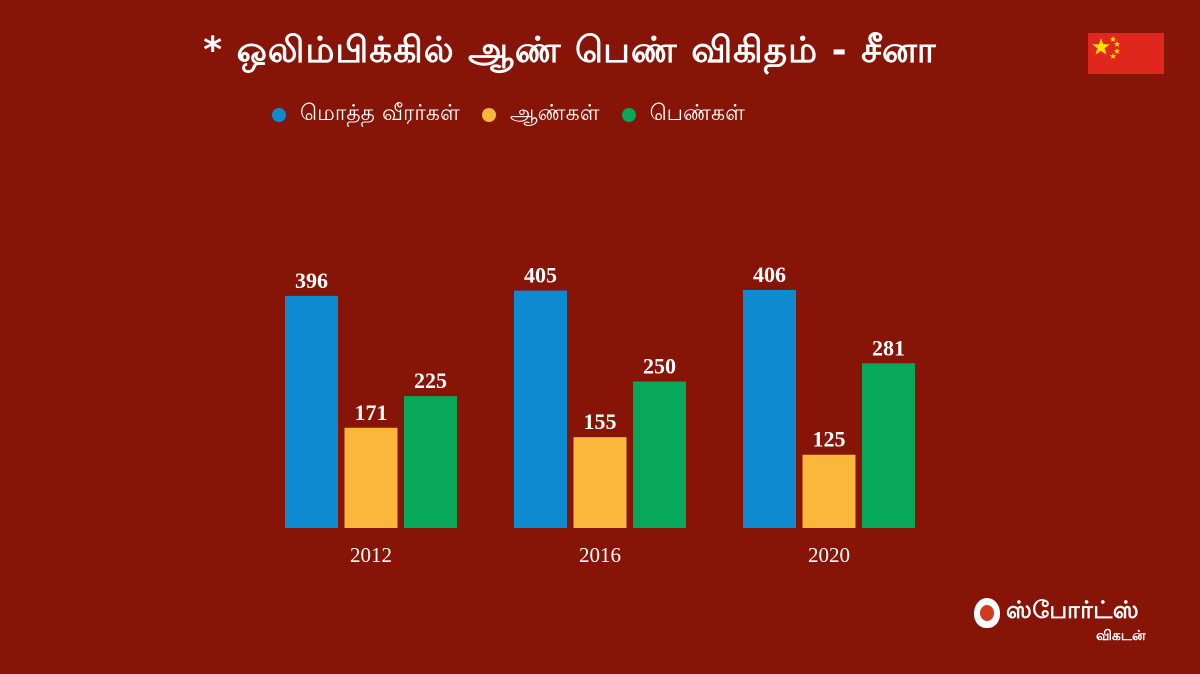 Image resolution: width=1200 pixels, height=674 pixels. What do you see at coordinates (540, 275) in the screenshot?
I see `data-label-total-2016: 405` at bounding box center [540, 275].